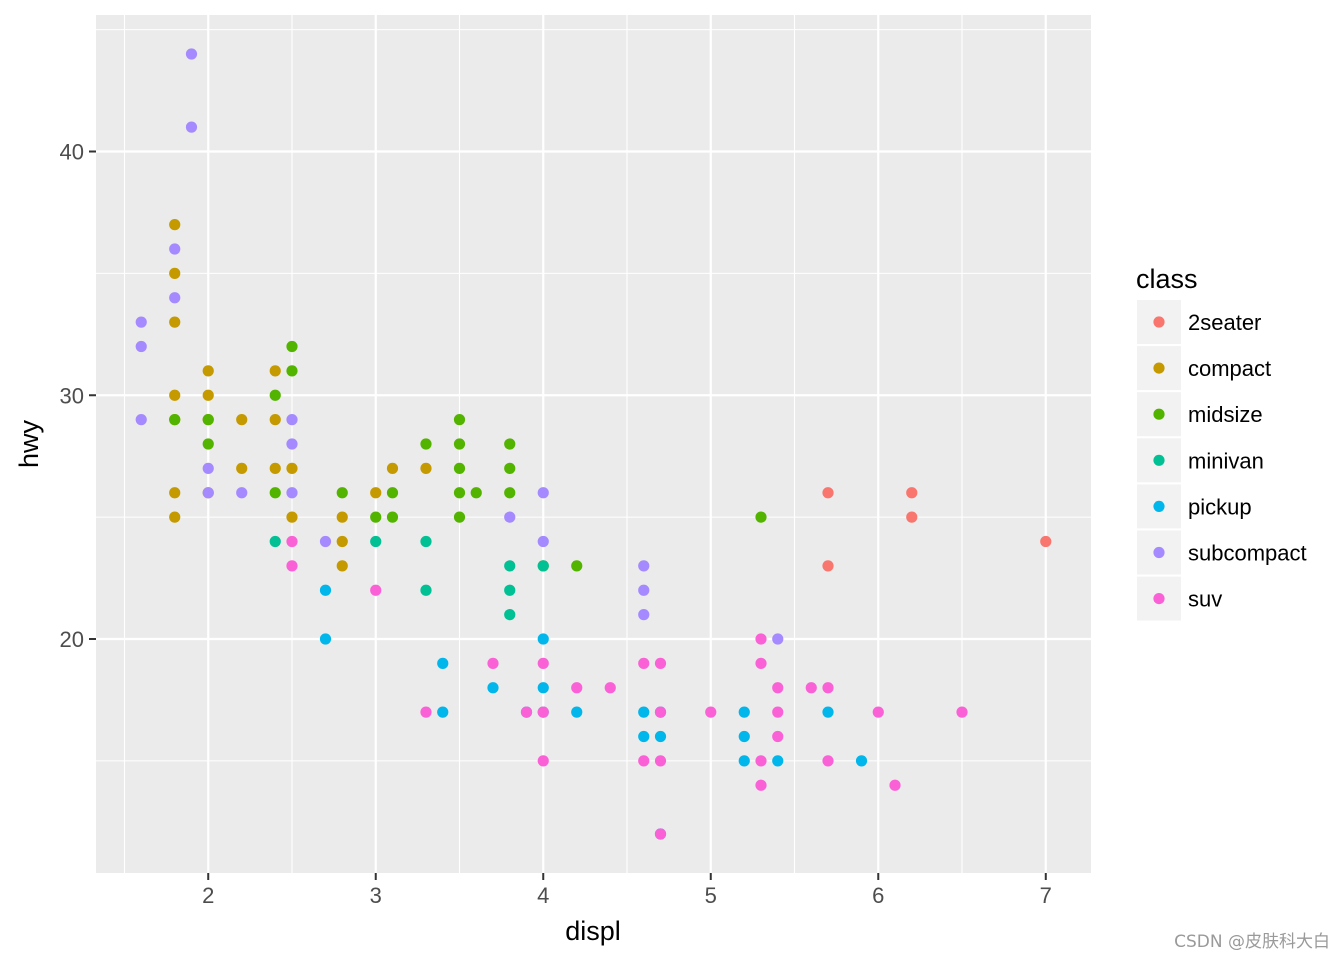  I want to click on y-tick-label: 40, so click(72, 152).